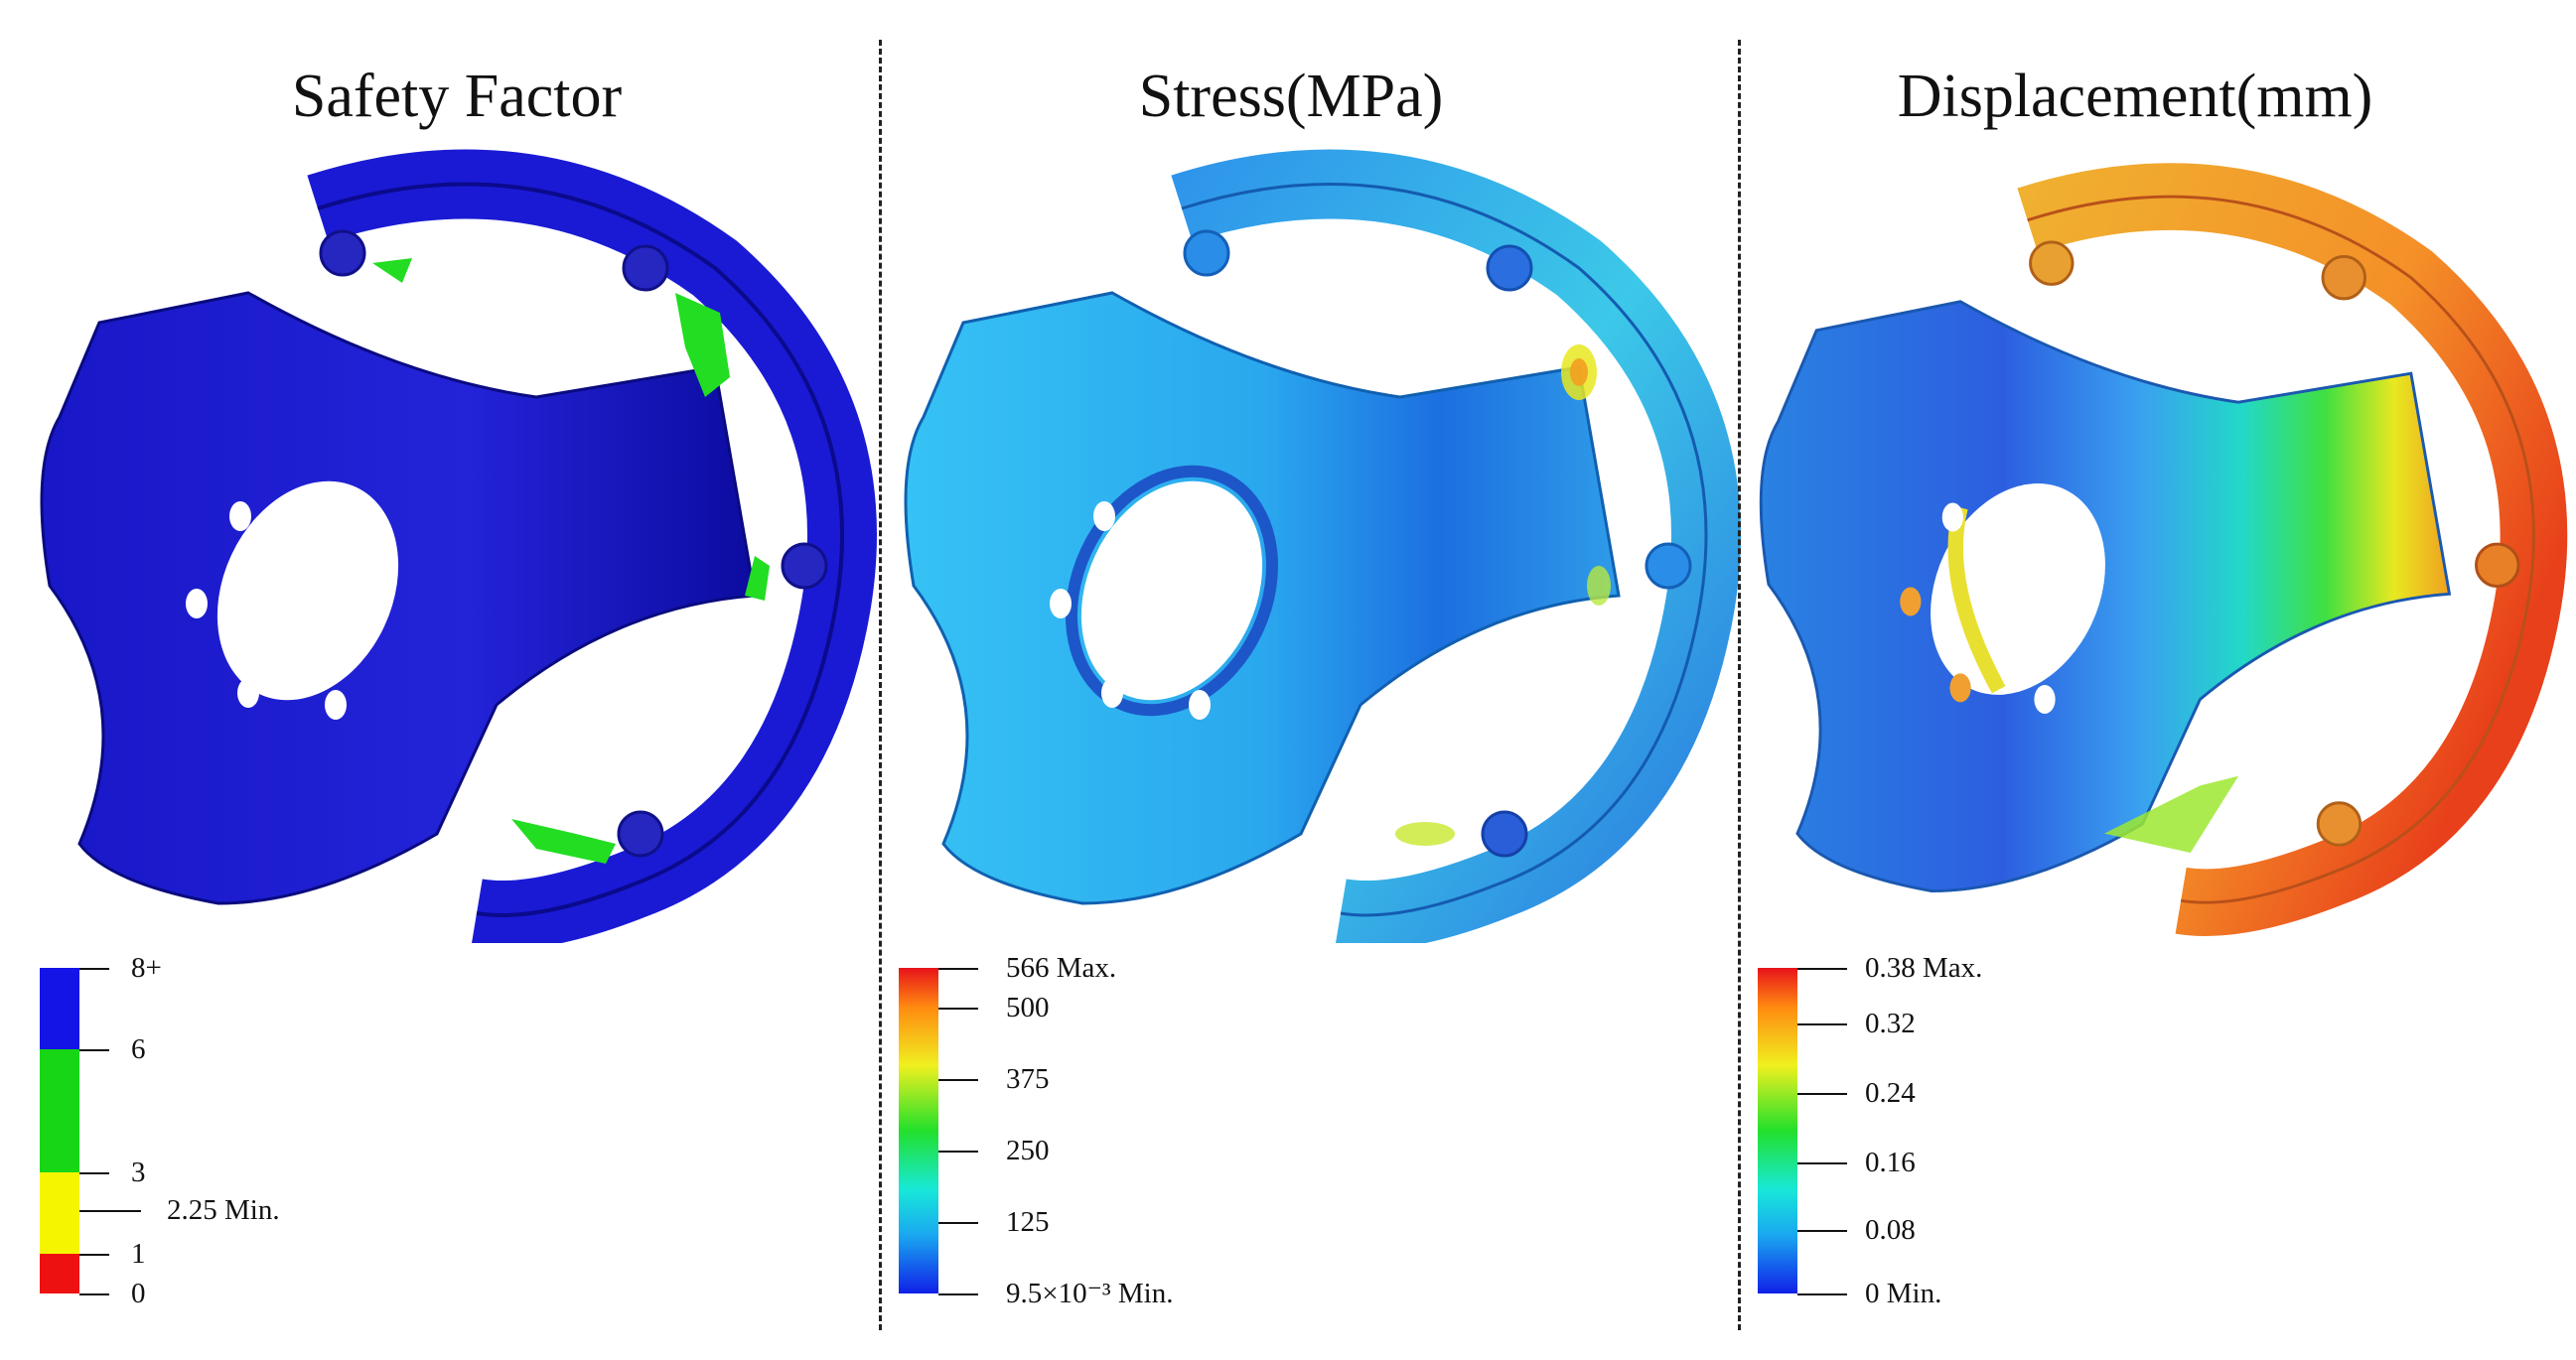  What do you see at coordinates (1924, 968) in the screenshot?
I see `legend-label-max: 0.38 Max.` at bounding box center [1924, 968].